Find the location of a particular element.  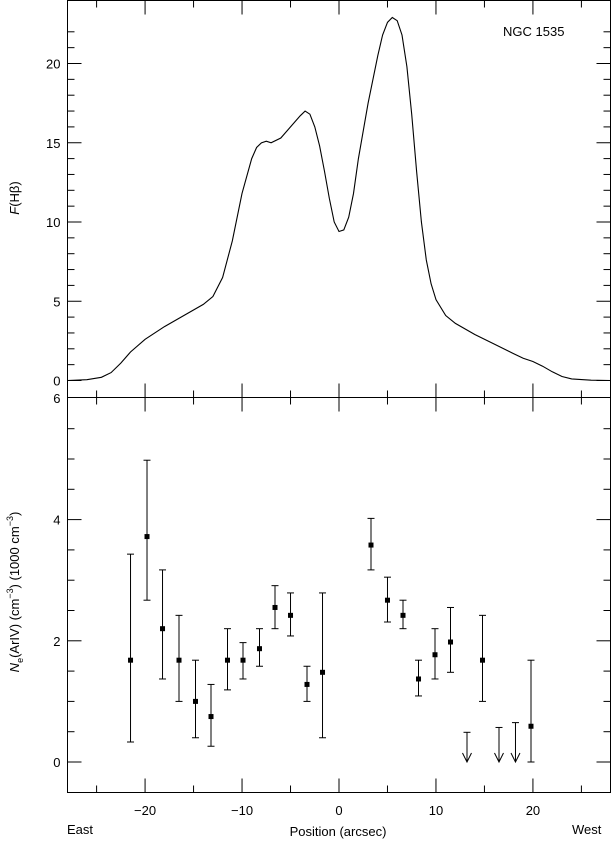

top-ytick-label: 20 is located at coordinates (53, 64).